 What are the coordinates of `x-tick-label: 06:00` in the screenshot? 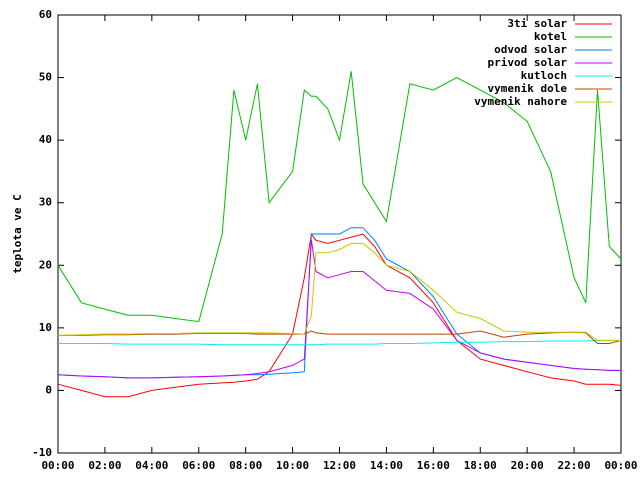 It's located at (198, 465).